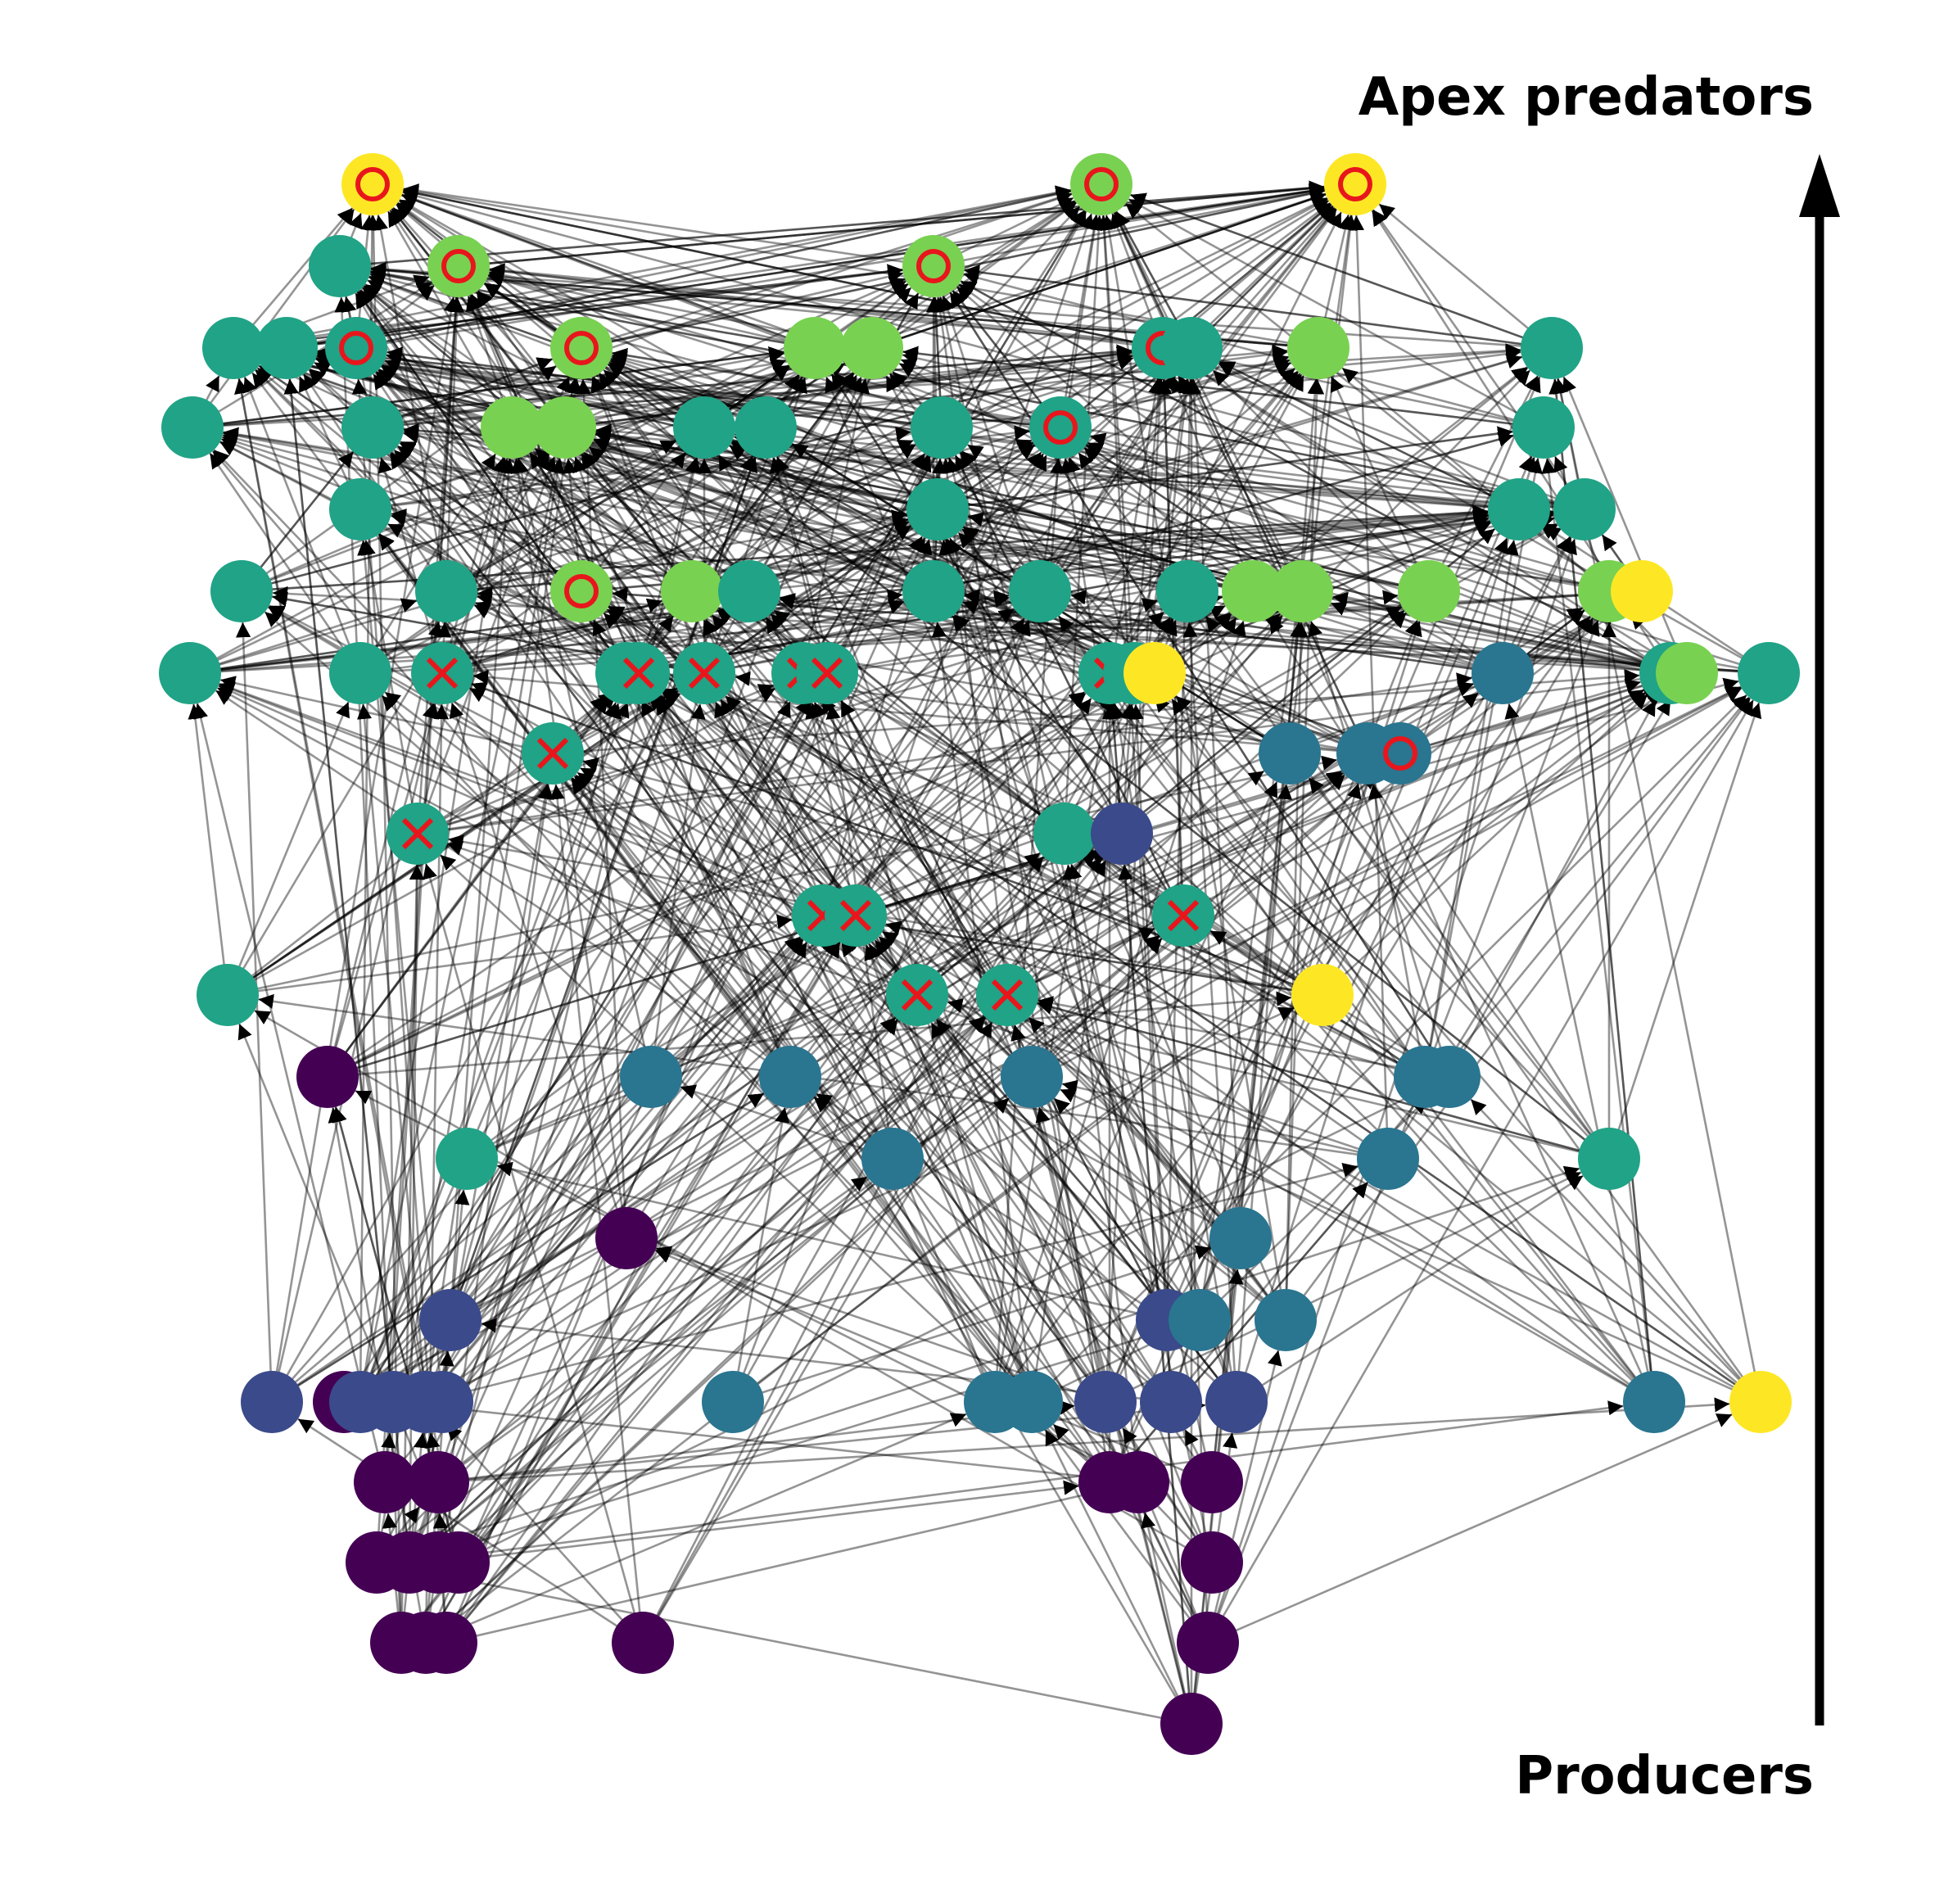 The image size is (1953, 1904). Describe the element at coordinates (1586, 98) in the screenshot. I see `apex-predators-label: Apex predators` at that location.